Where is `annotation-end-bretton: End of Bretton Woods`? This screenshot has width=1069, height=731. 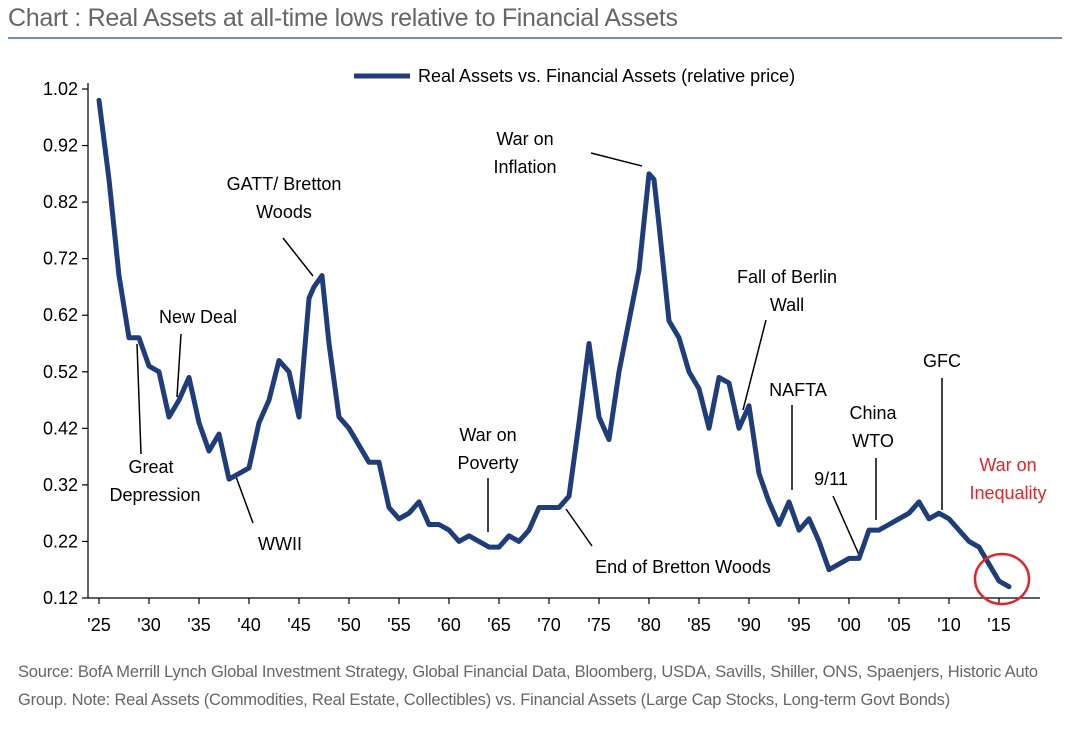 annotation-end-bretton: End of Bretton Woods is located at coordinates (683, 567).